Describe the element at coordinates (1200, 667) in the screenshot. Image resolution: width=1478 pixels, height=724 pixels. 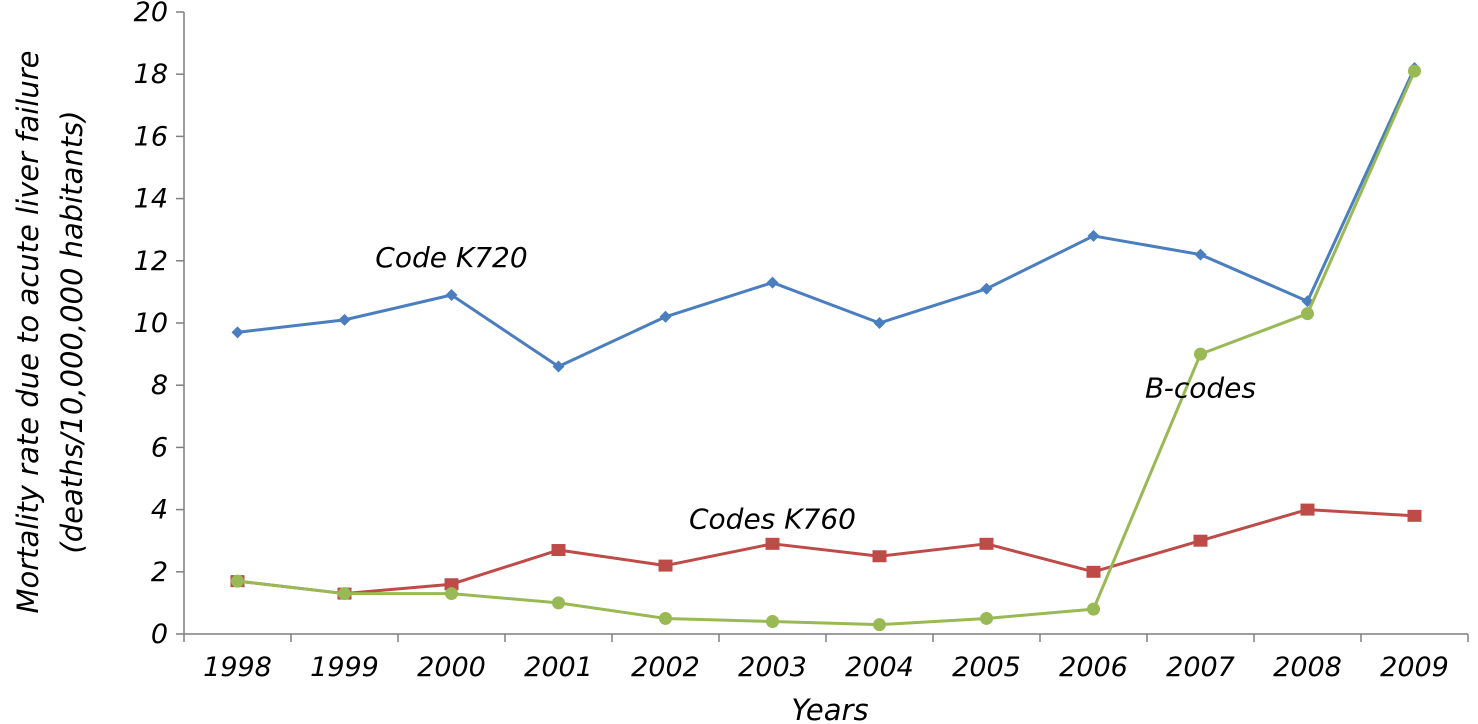
I see `x-tick-label: 2007` at that location.